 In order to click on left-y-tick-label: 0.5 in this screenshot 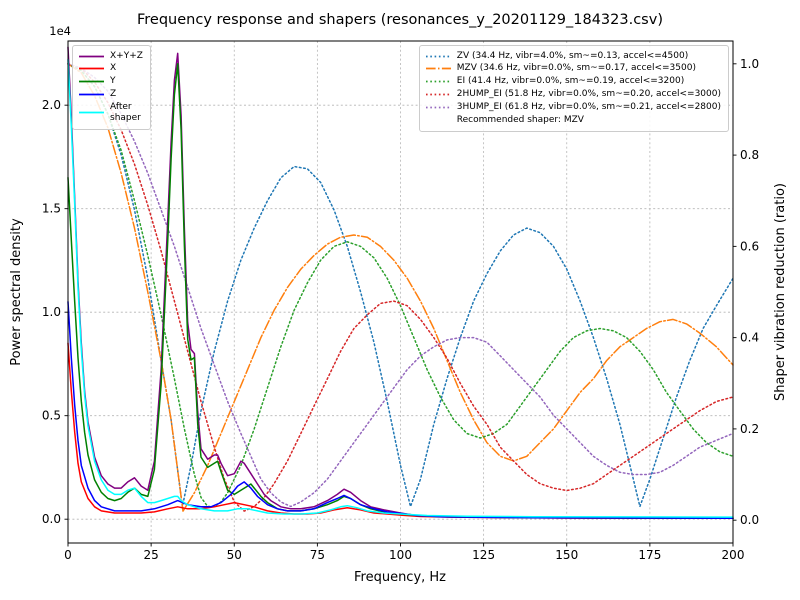, I will do `click(51, 416)`.